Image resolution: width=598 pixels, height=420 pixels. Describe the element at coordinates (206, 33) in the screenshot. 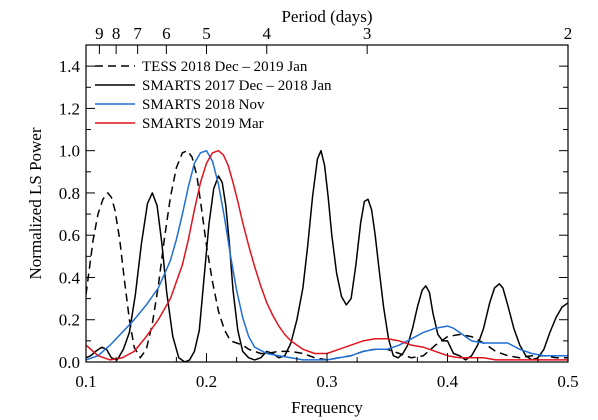

I see `period-tick-label: 5` at that location.